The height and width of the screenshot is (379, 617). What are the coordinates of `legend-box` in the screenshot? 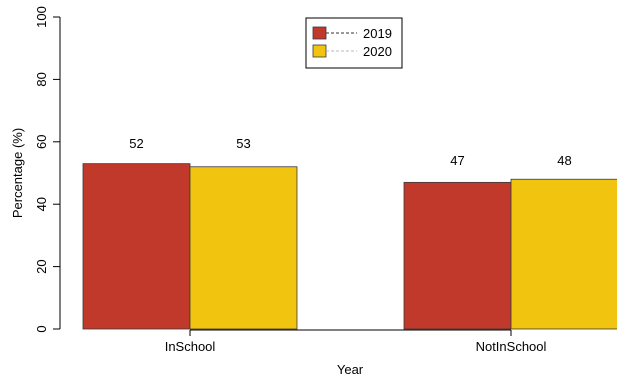 It's located at (354, 43).